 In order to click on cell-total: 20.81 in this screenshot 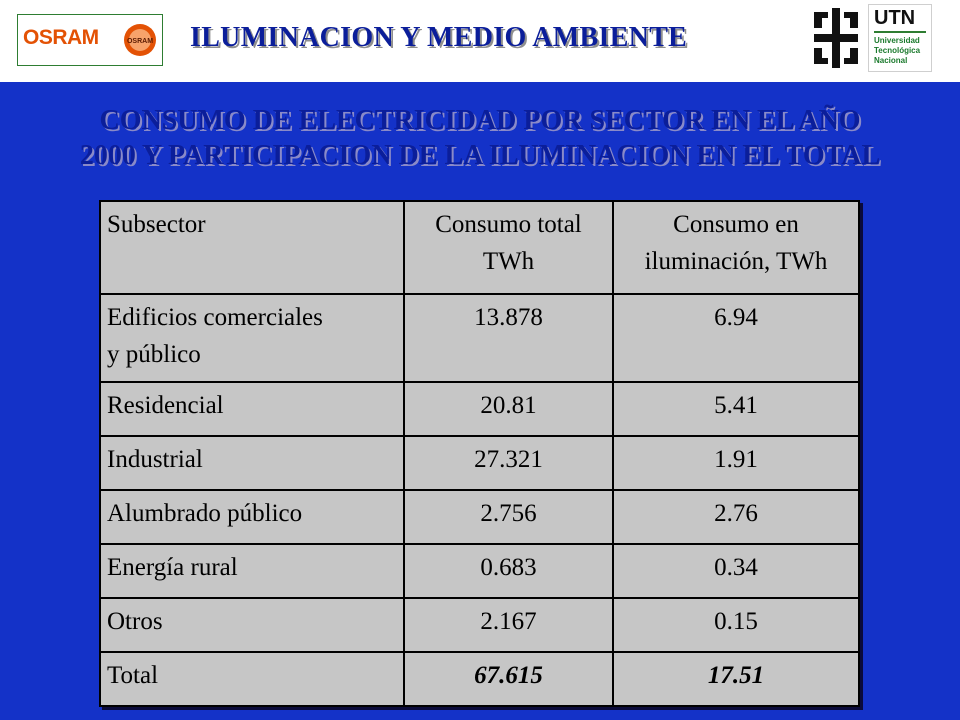, I will do `click(508, 409)`.